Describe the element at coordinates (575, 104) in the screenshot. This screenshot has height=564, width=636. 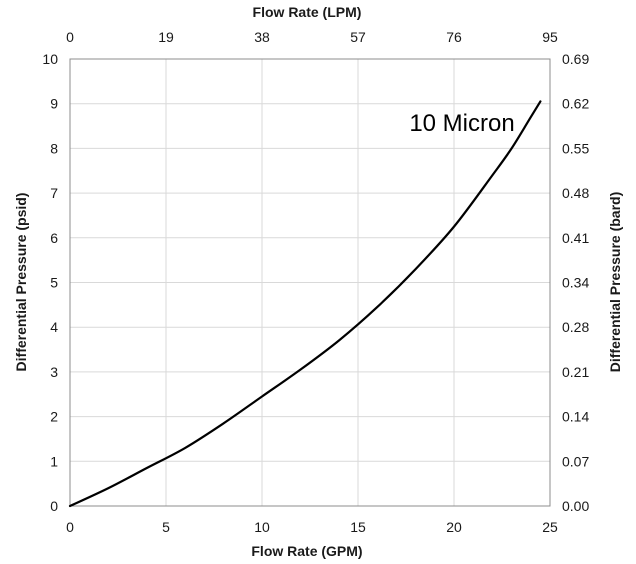
I see `y2-tick-label: 0.62` at that location.